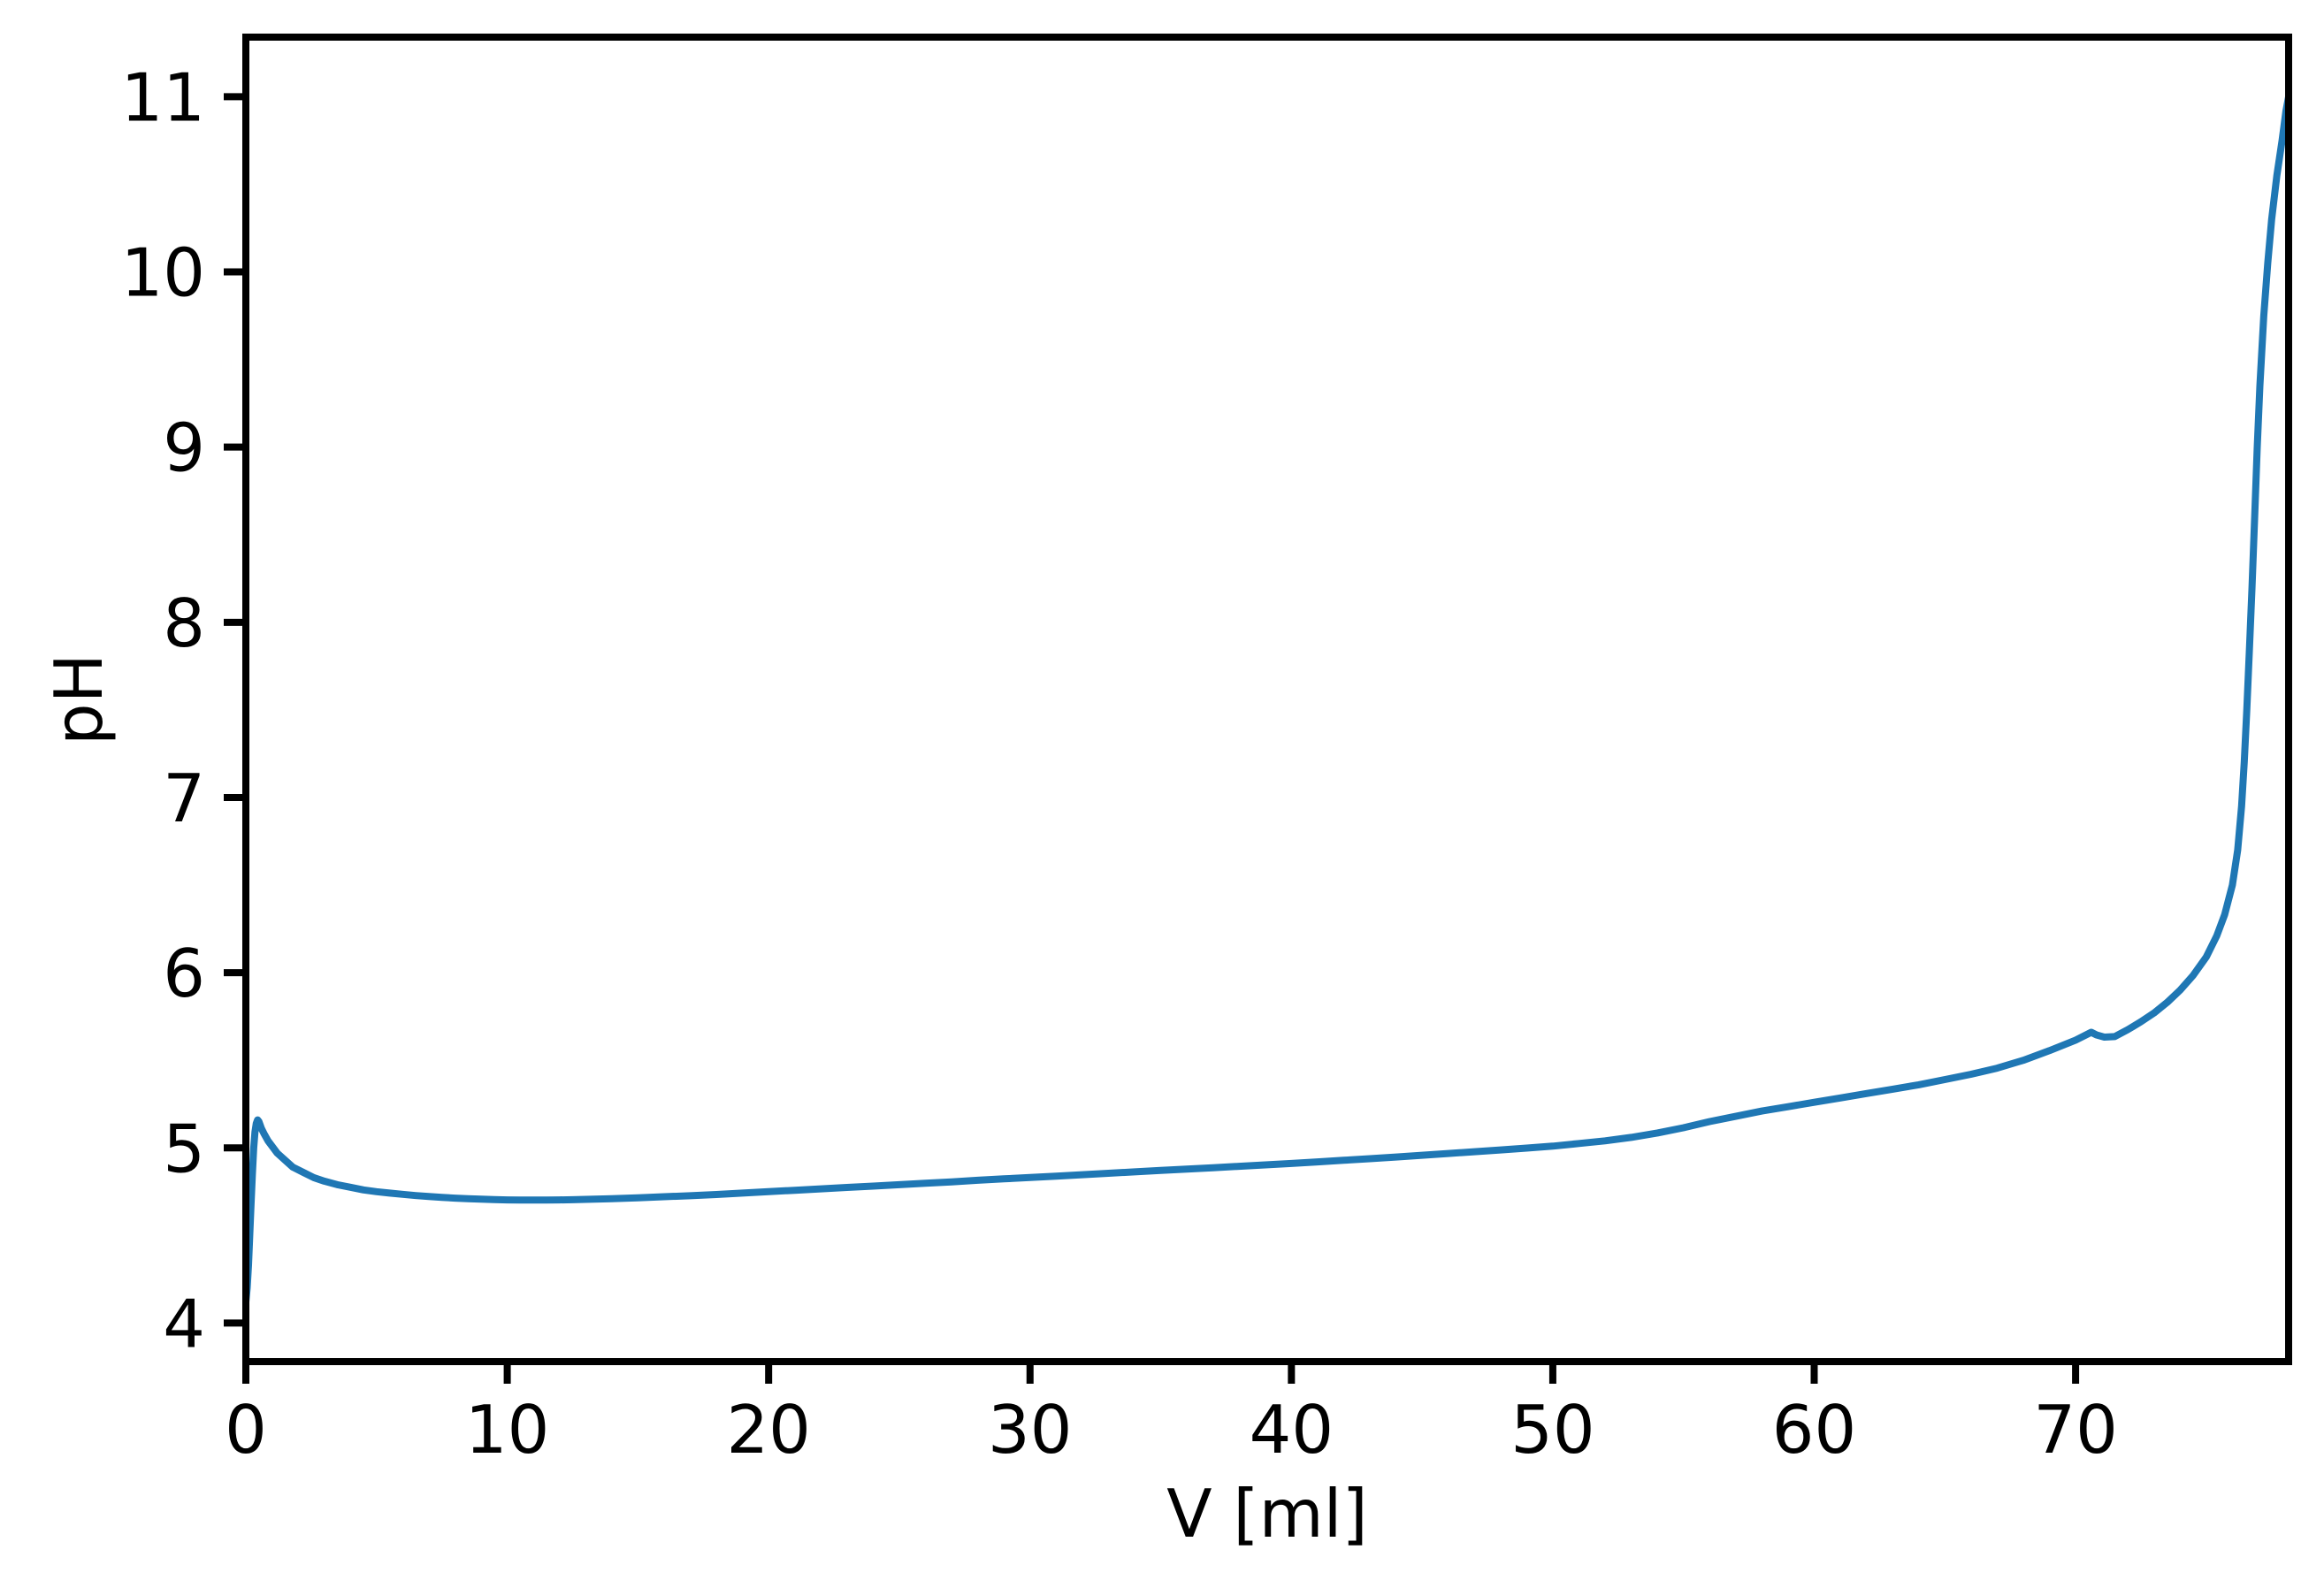 The width and height of the screenshot is (2324, 1580). Describe the element at coordinates (507, 1430) in the screenshot. I see `x-tick-label: 10` at that location.